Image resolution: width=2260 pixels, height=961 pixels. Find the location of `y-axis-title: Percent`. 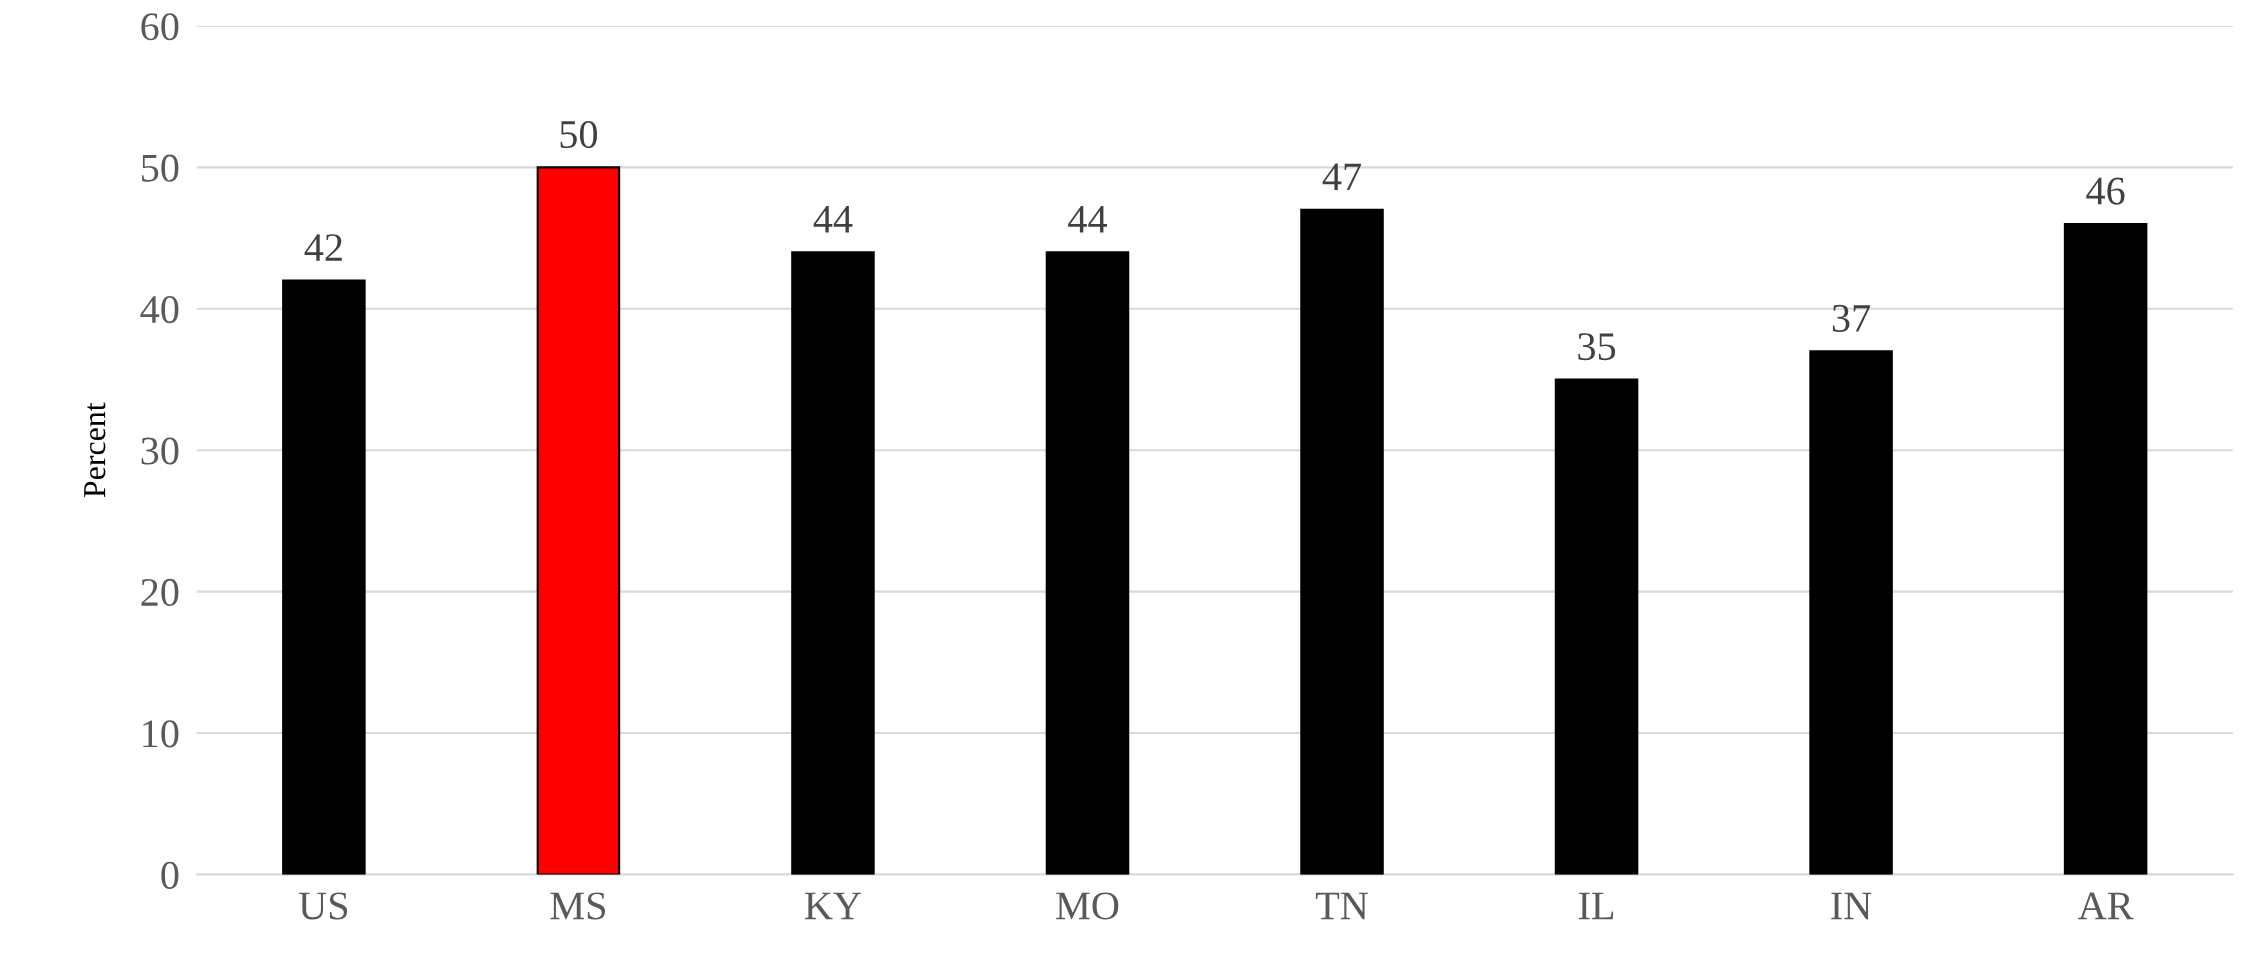

y-axis-title: Percent is located at coordinates (95, 450).